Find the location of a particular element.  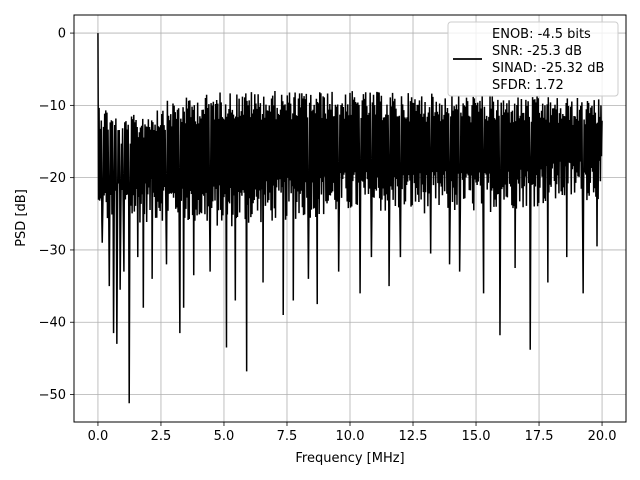

x-tick-label: 10.0 is located at coordinates (350, 436).